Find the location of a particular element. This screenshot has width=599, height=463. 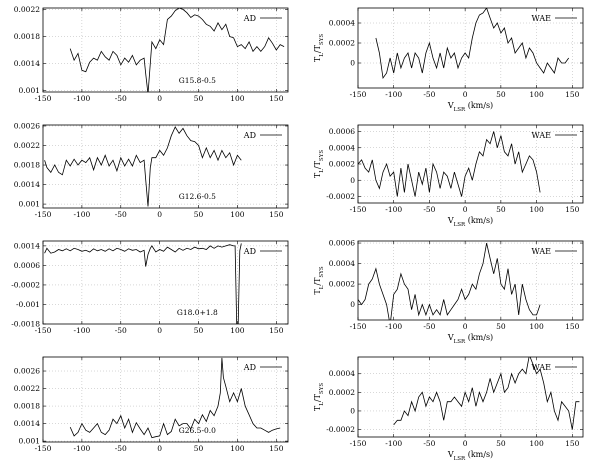

y-tick-label: -0.0018 is located at coordinates (25, 324).